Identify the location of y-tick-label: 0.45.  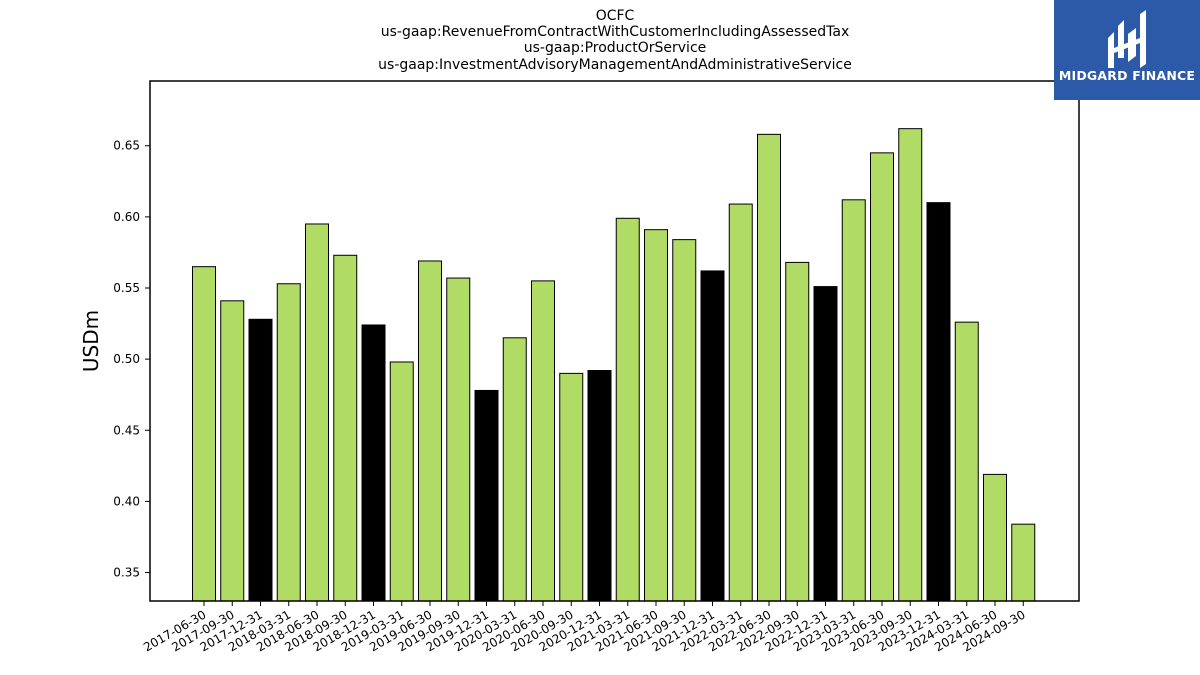
(126, 430).